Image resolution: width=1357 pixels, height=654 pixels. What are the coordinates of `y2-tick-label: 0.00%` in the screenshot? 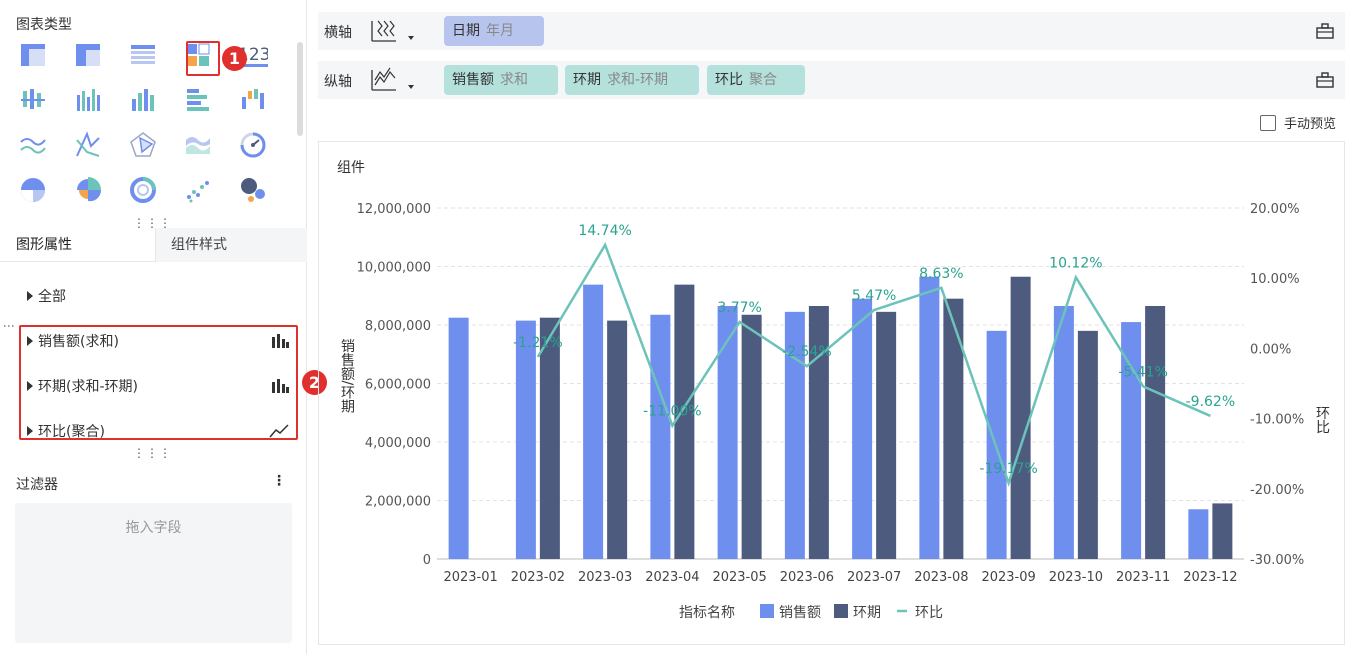 It's located at (1270, 349).